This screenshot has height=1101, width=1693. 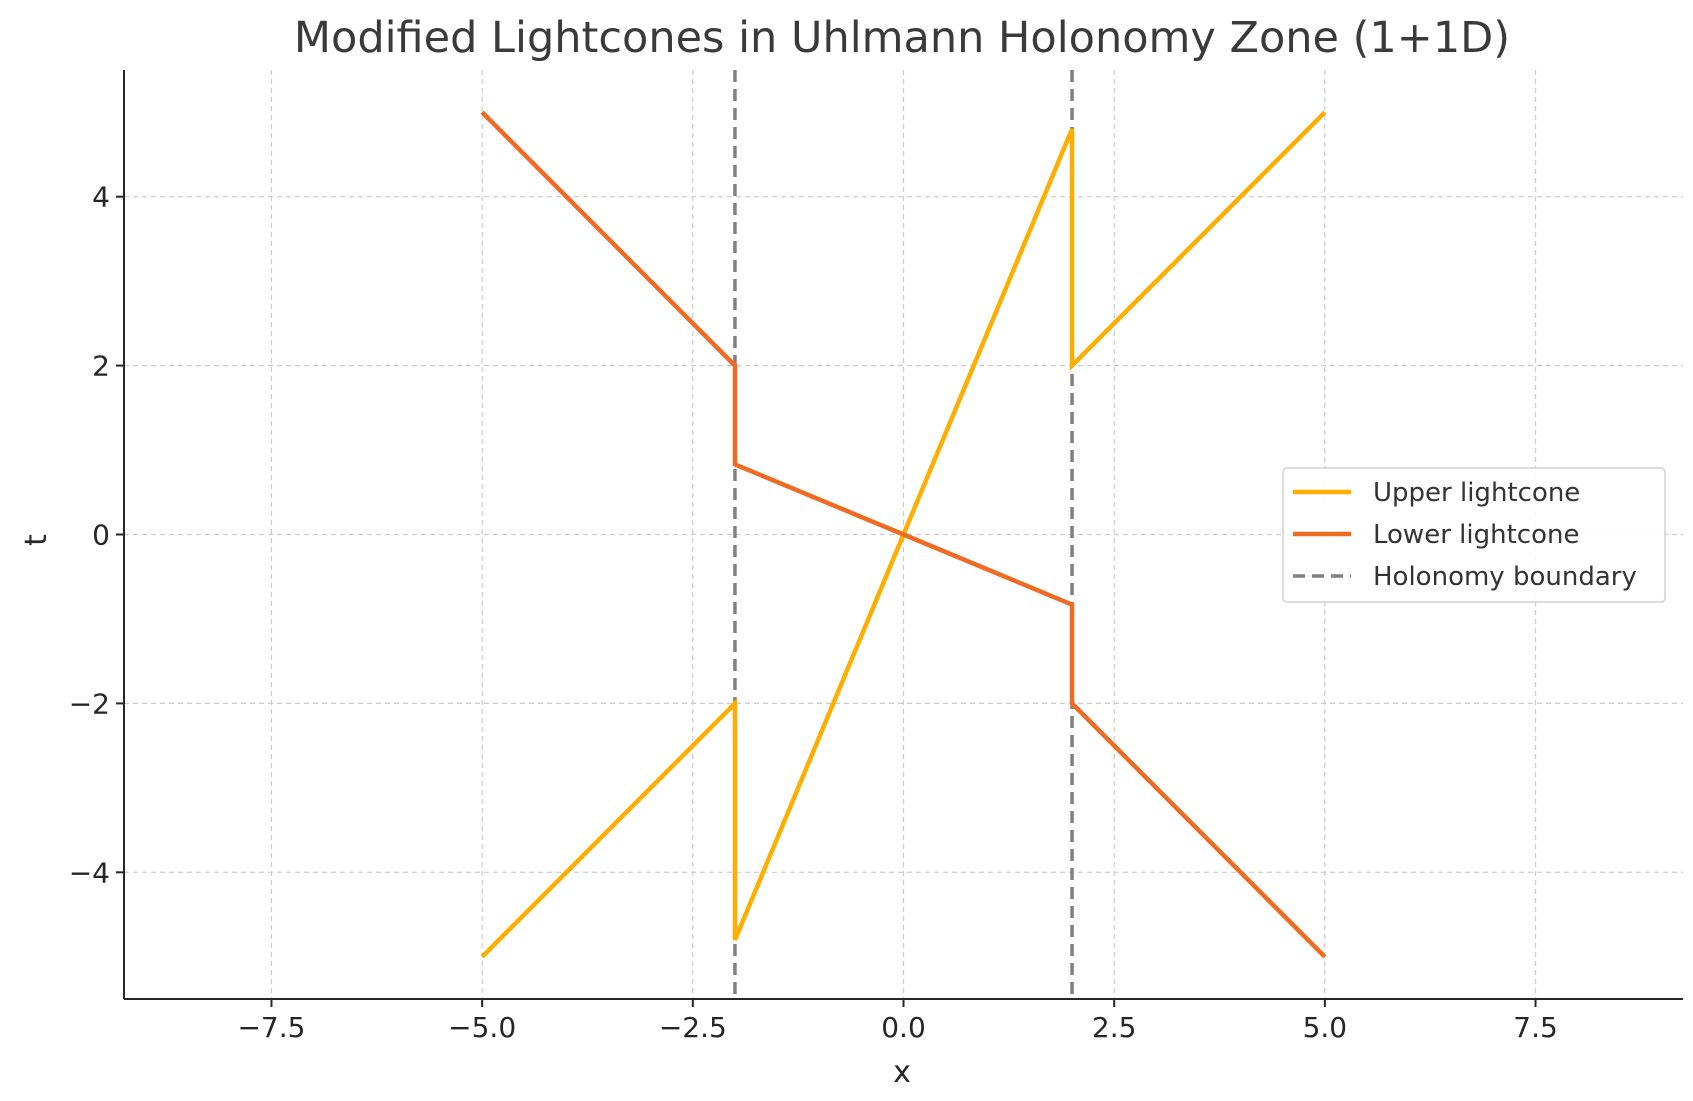 What do you see at coordinates (1114, 1027) in the screenshot?
I see `x-tick-label-4: 2.5` at bounding box center [1114, 1027].